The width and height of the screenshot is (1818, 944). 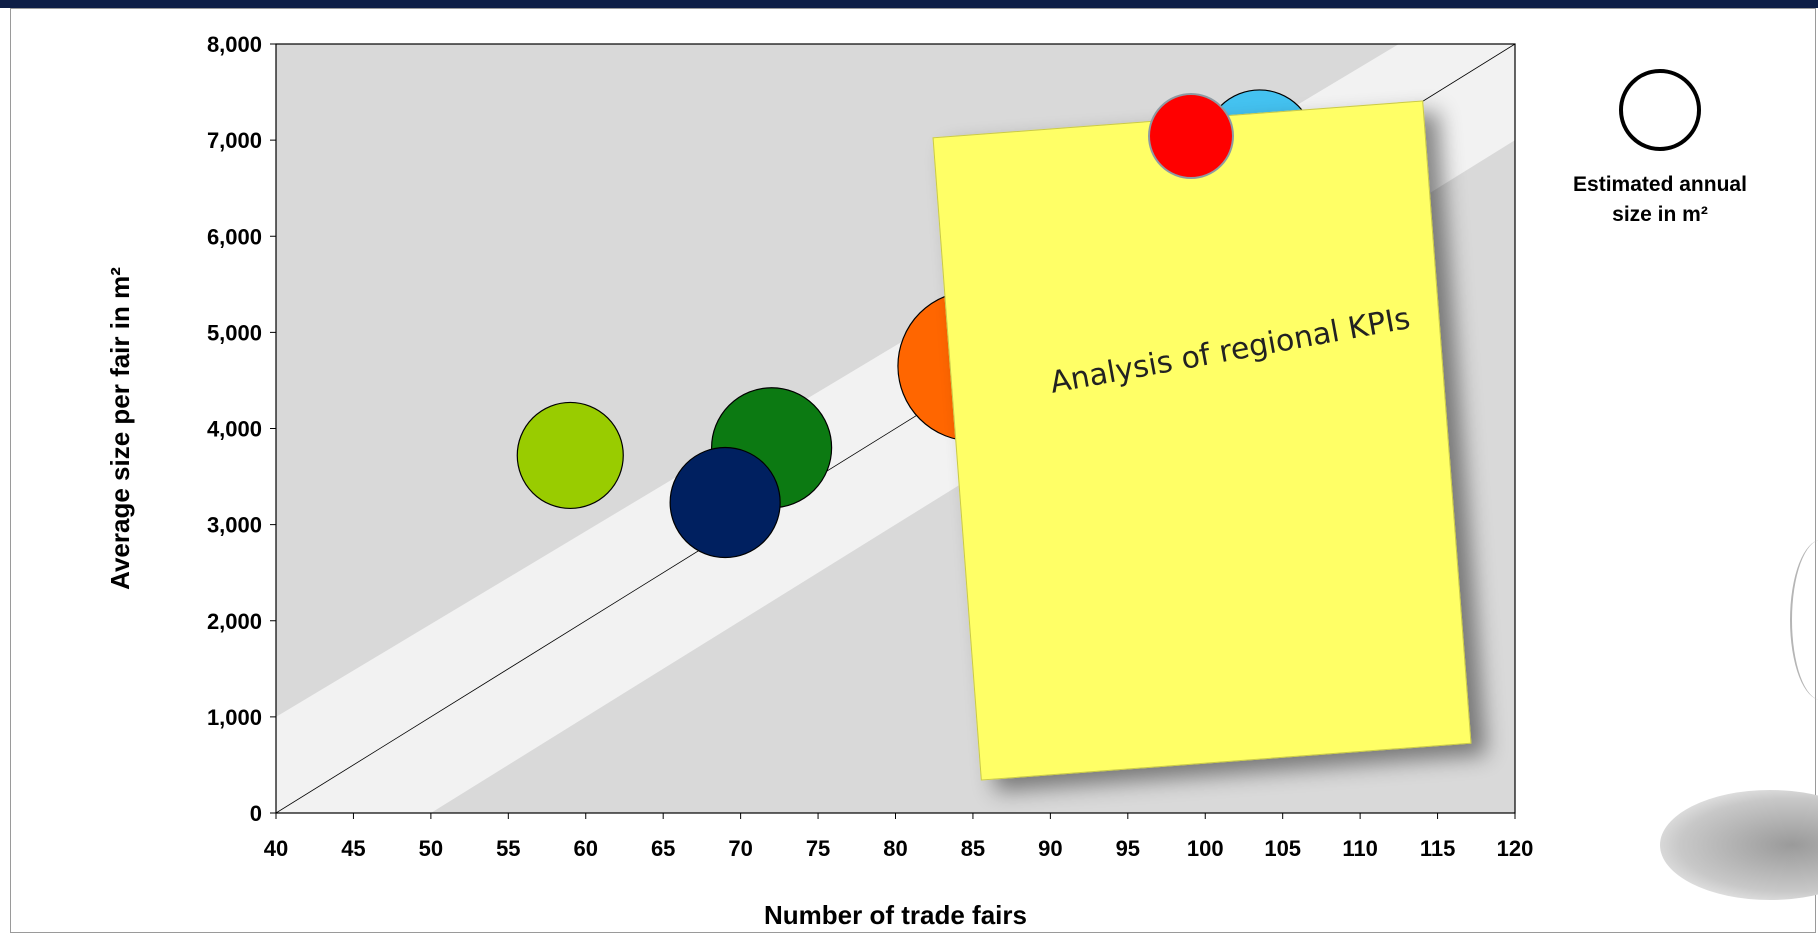 What do you see at coordinates (276, 848) in the screenshot?
I see `x-tick-label: 40` at bounding box center [276, 848].